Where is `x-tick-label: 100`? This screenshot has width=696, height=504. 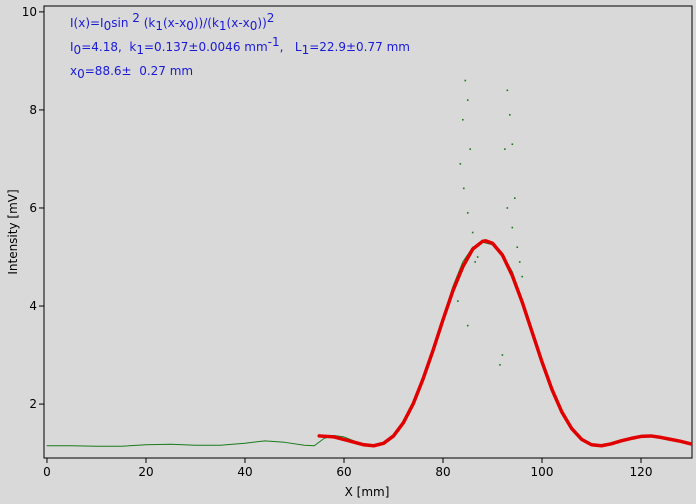 x-tick-label: 100 is located at coordinates (542, 472).